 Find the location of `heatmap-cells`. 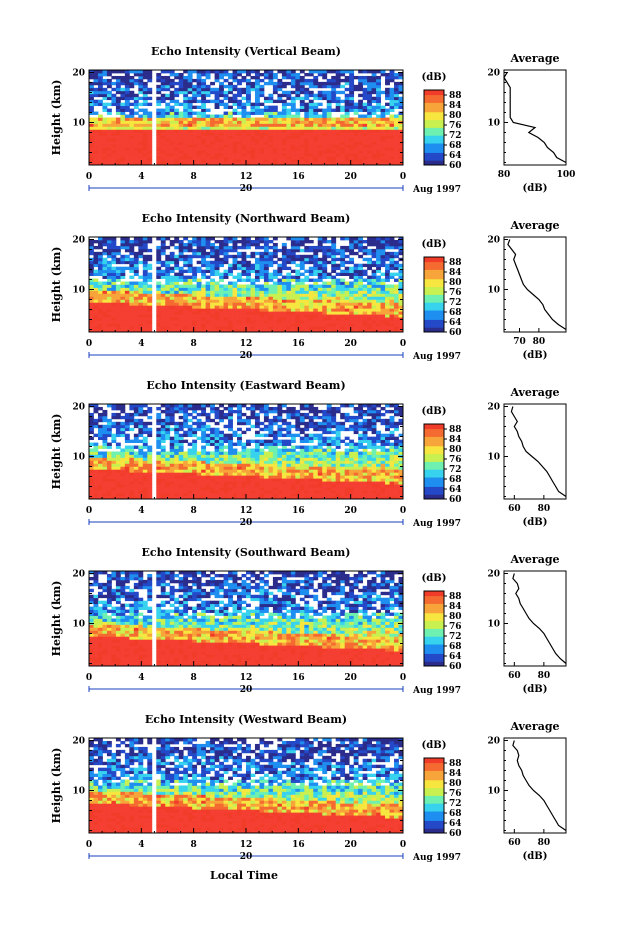

heatmap-cells is located at coordinates (246, 285).